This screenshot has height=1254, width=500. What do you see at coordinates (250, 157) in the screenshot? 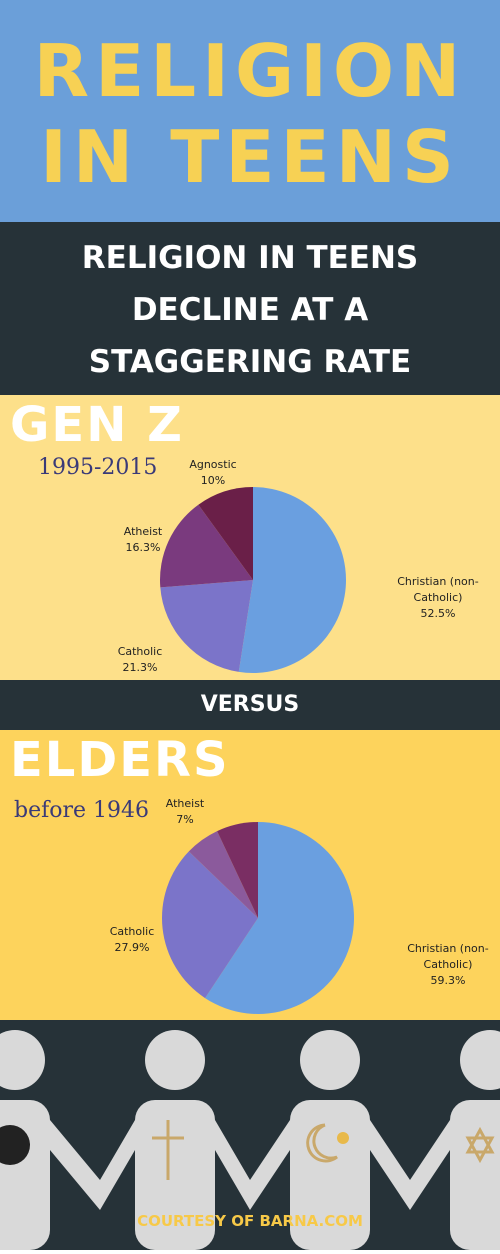
I see `title-line: IN TEENS` at bounding box center [250, 157].